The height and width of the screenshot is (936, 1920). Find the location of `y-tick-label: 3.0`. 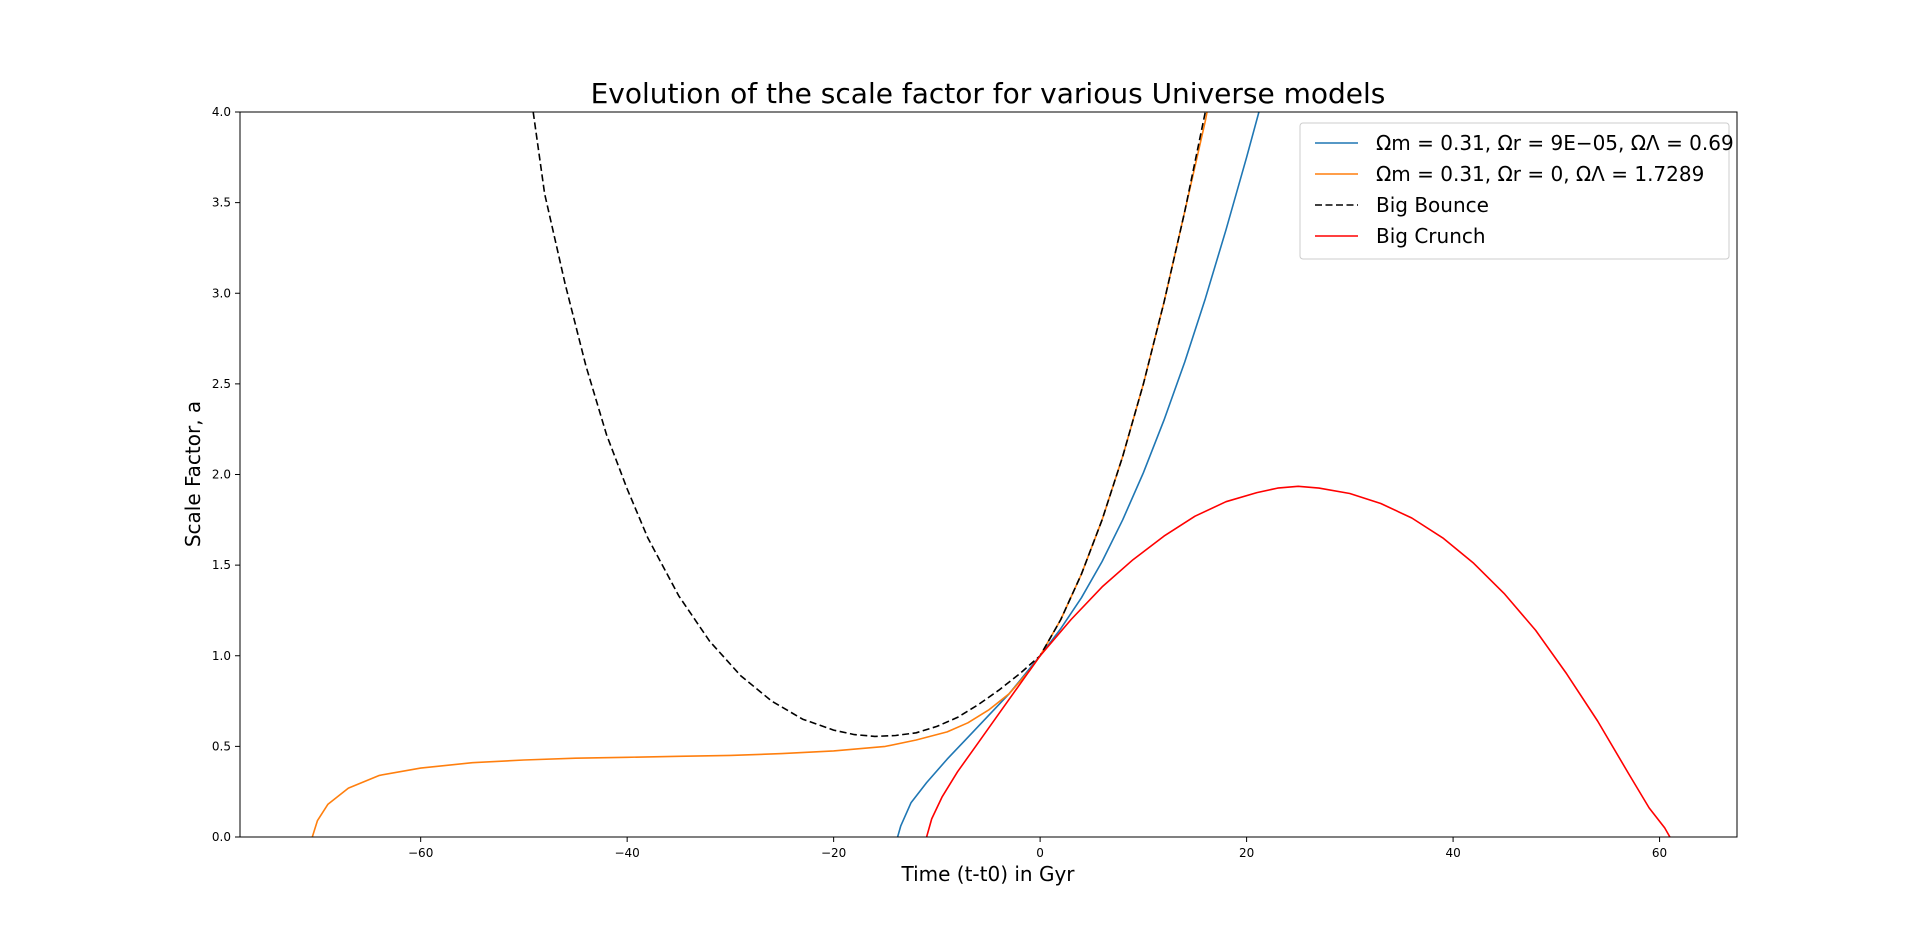

y-tick-label: 3.0 is located at coordinates (221, 293).